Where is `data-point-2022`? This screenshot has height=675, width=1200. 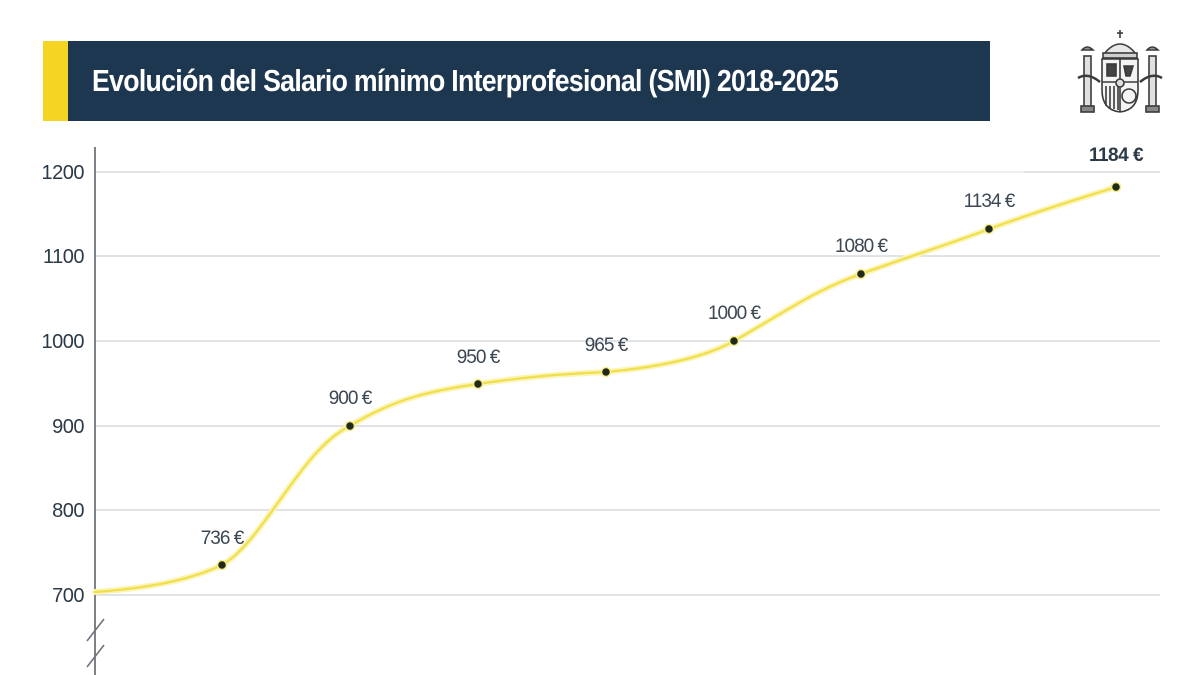 data-point-2022 is located at coordinates (734, 341).